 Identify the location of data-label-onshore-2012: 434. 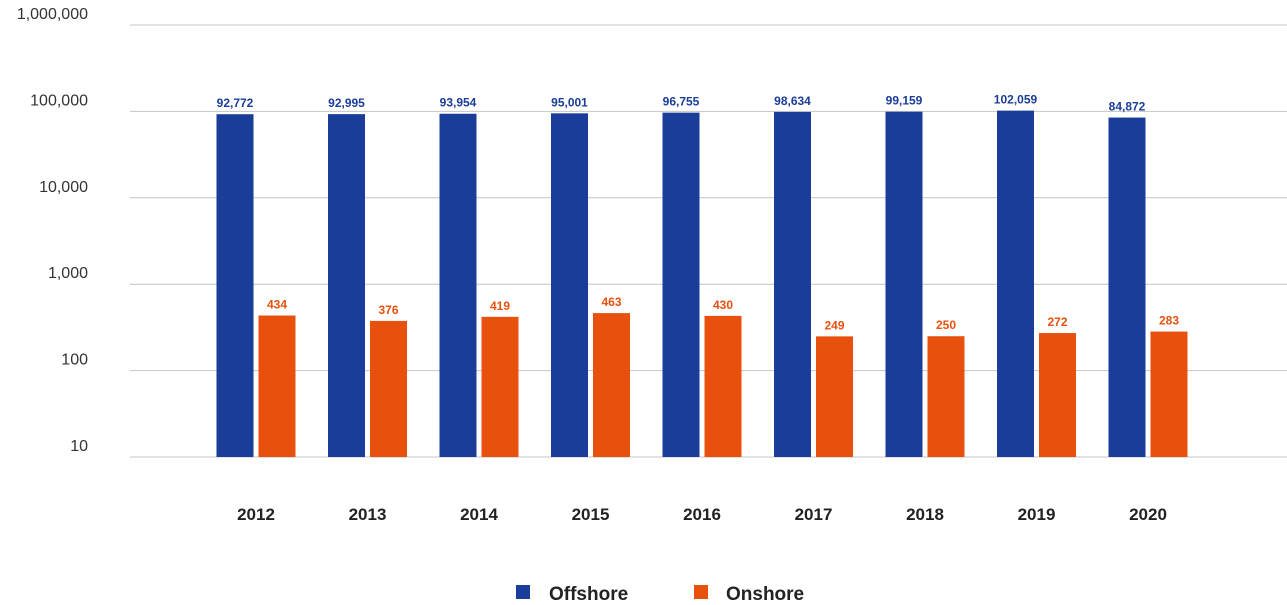
(277, 305).